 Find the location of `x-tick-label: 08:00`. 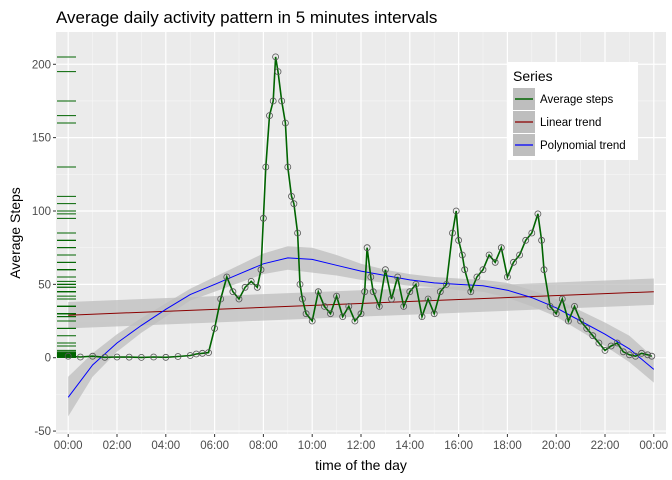

x-tick-label: 08:00 is located at coordinates (263, 446).